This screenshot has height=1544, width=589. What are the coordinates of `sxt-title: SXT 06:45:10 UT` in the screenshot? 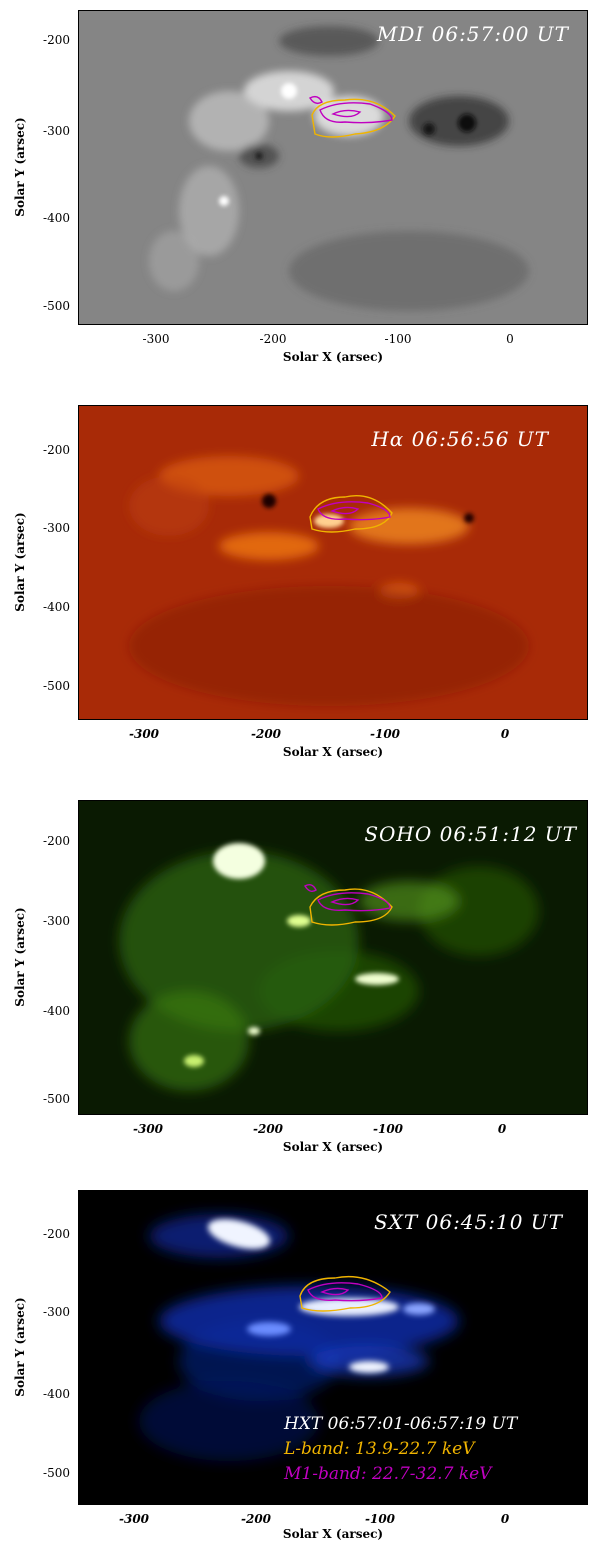 It's located at (468, 1222).